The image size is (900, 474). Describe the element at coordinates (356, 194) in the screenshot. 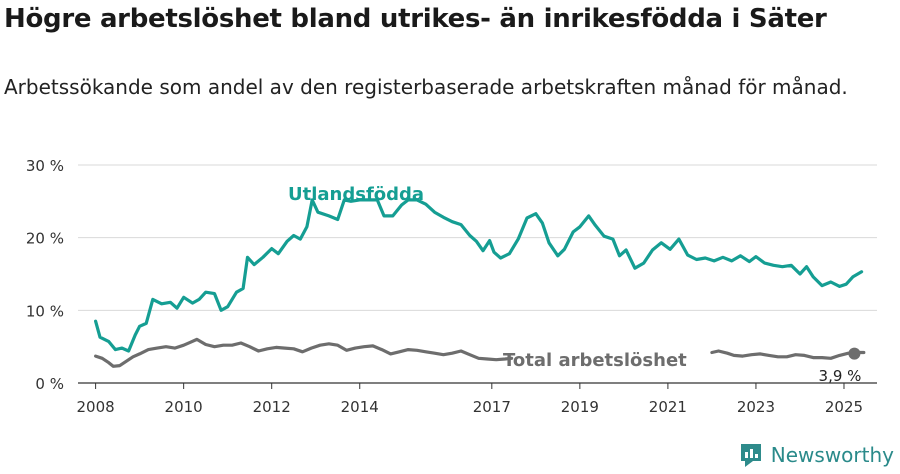

I see `series-label-utlandsfodda: Utlandsfödda` at that location.